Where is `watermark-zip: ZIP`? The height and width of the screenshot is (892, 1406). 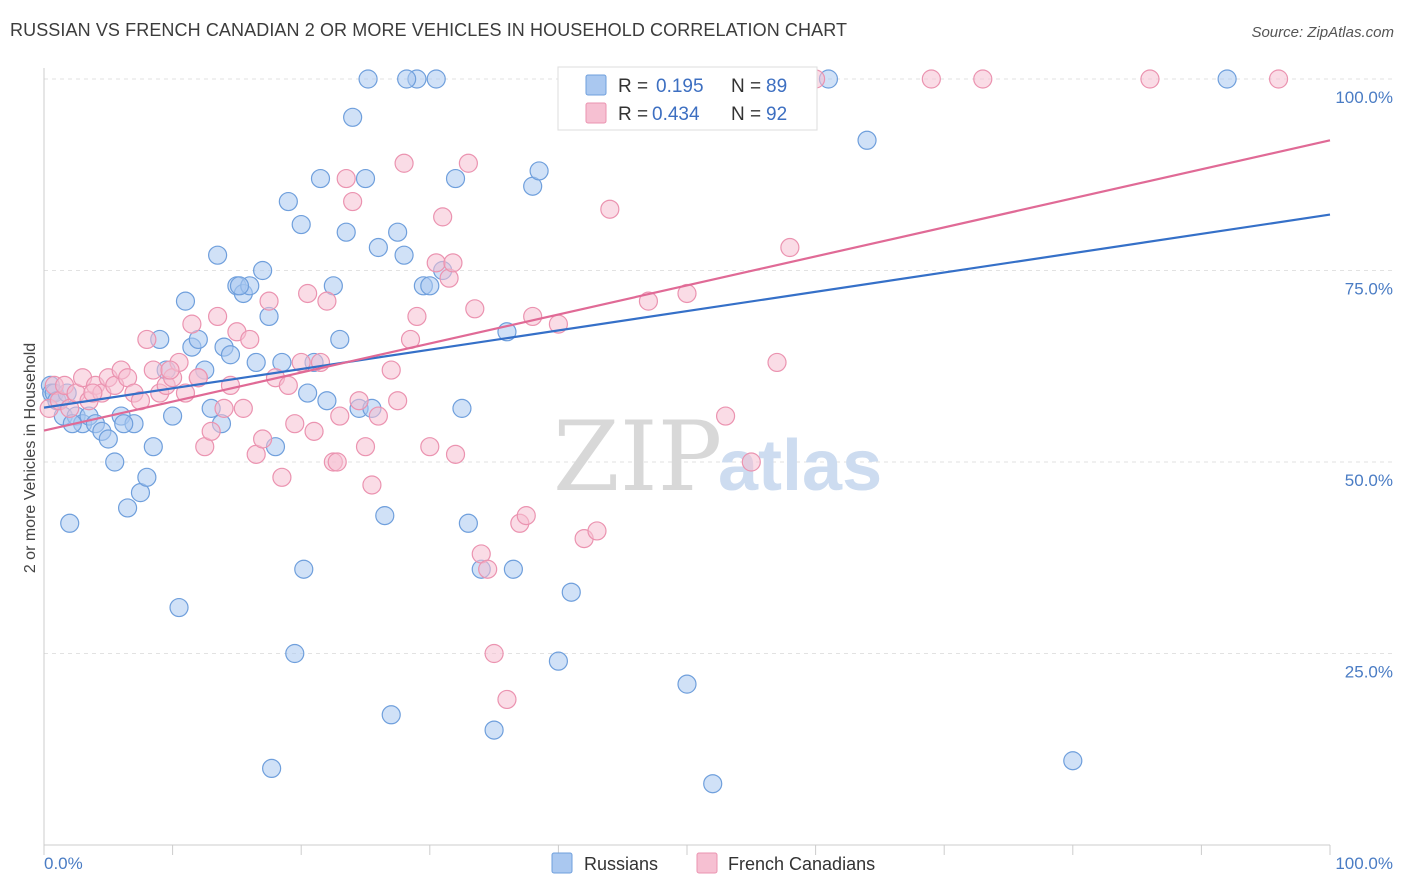
watermark-zip: ZIP is located at coordinates (637, 457).